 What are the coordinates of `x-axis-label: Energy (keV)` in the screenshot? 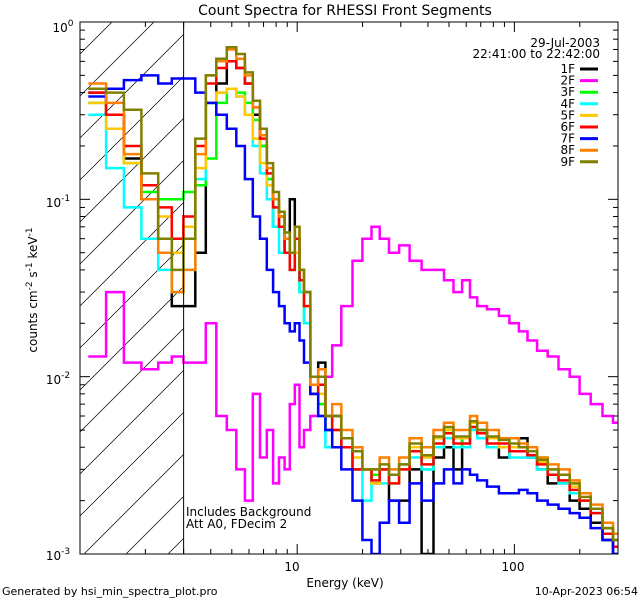 It's located at (344, 583).